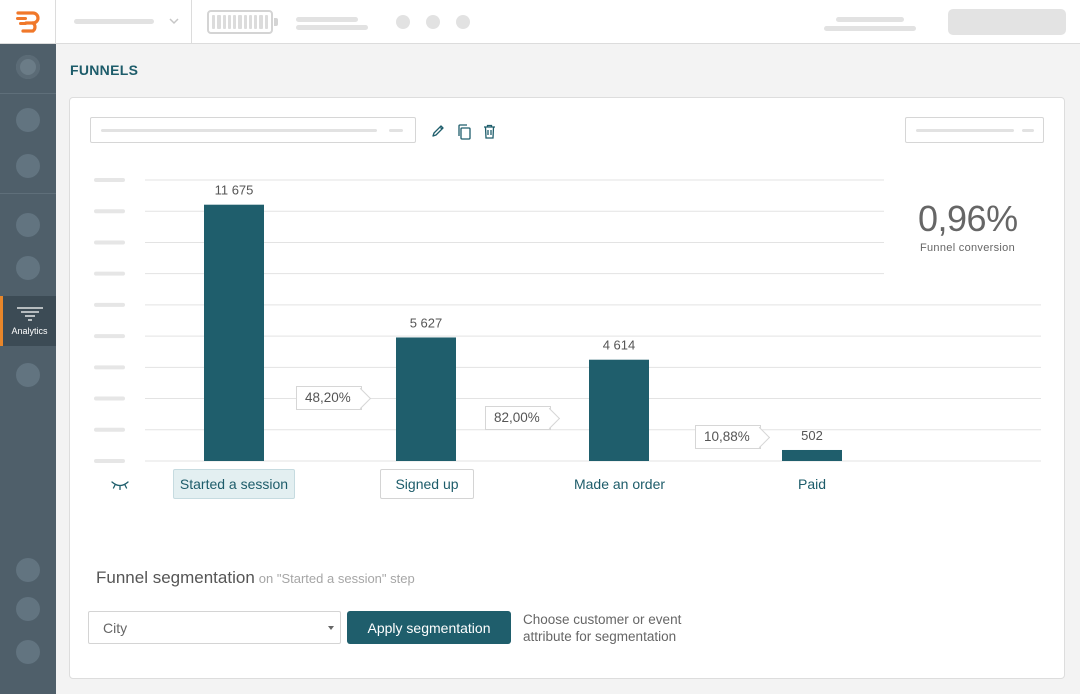 This screenshot has height=694, width=1080. What do you see at coordinates (242, 22) in the screenshot?
I see `usage-battery` at bounding box center [242, 22].